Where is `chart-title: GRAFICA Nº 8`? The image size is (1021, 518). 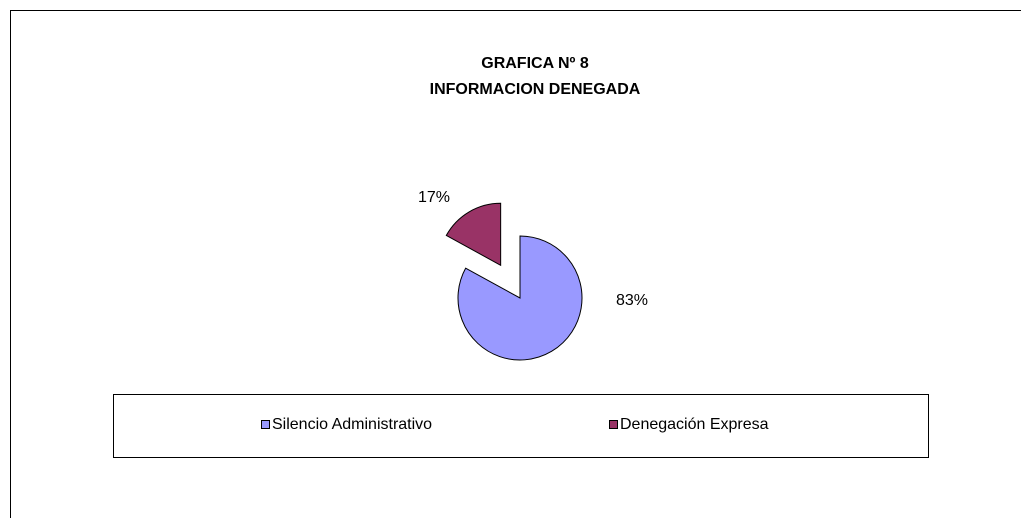
chart-title: GRAFICA Nº 8 is located at coordinates (535, 63).